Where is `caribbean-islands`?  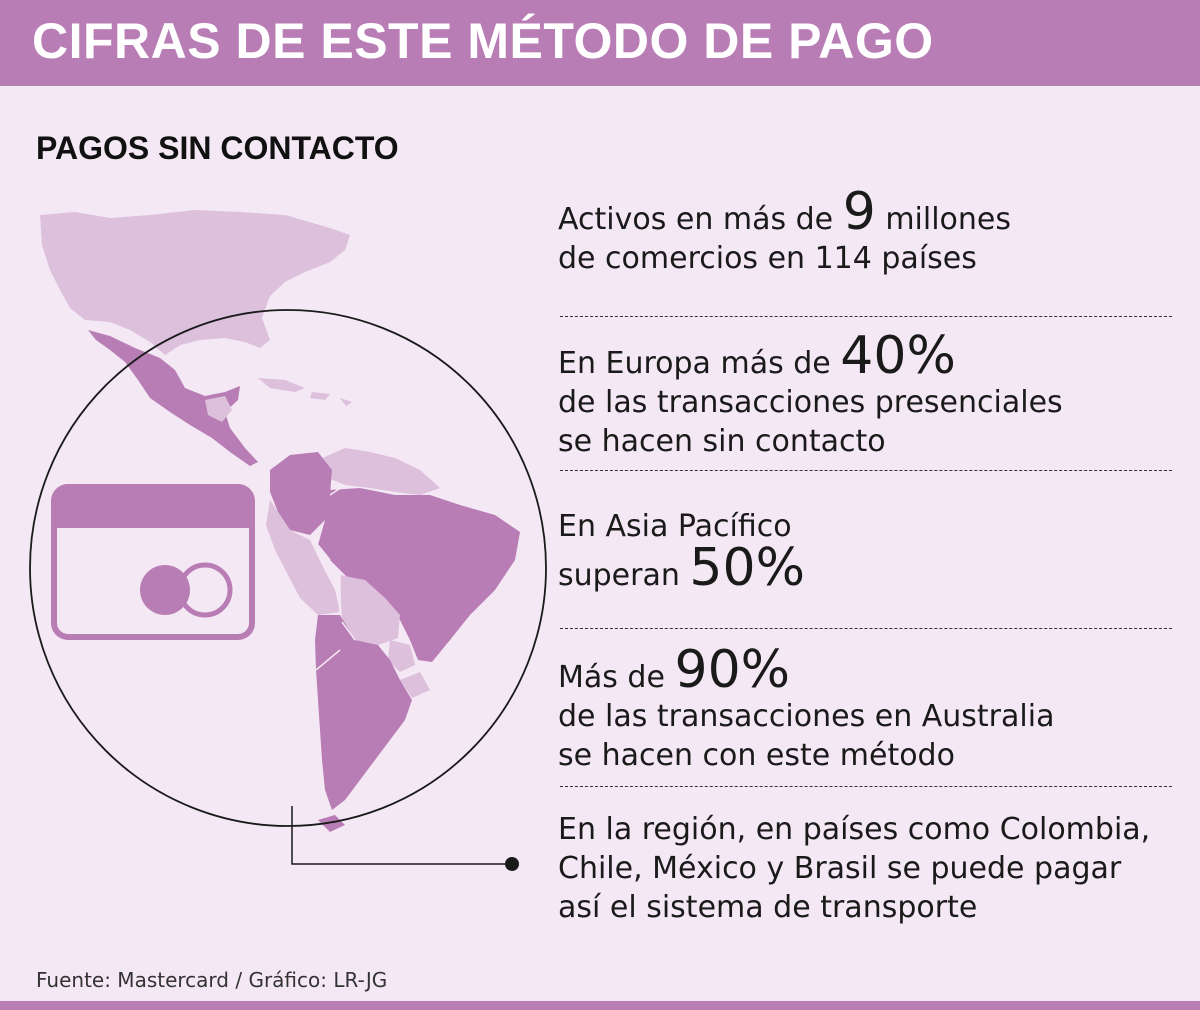 caribbean-islands is located at coordinates (305, 392).